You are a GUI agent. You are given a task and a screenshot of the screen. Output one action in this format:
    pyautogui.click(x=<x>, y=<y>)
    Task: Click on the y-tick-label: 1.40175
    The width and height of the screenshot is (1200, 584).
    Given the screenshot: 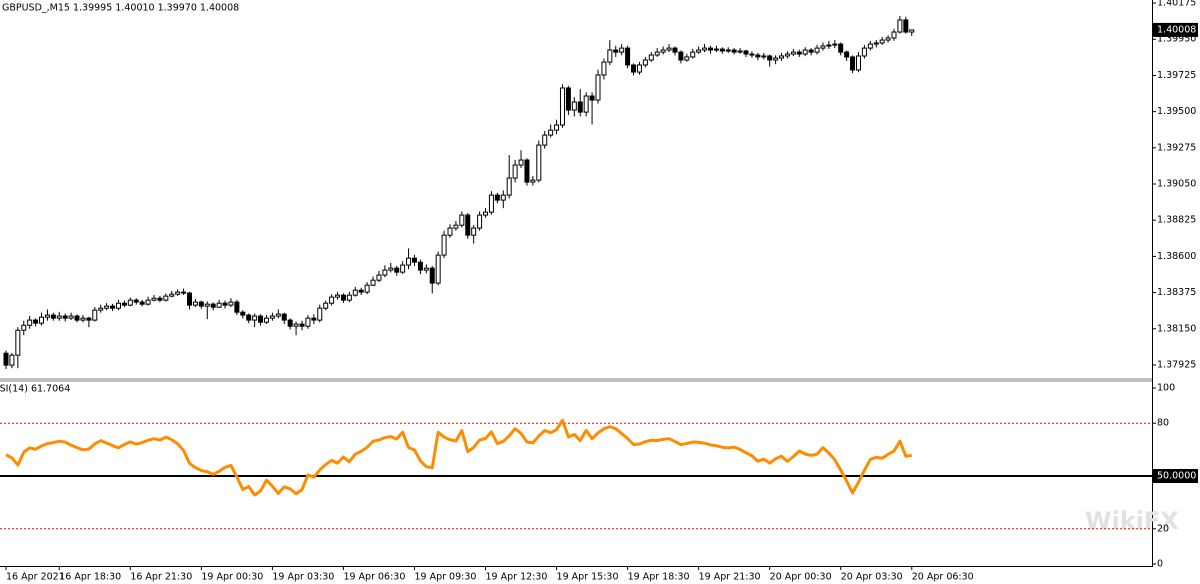 What is the action you would take?
    pyautogui.click(x=1176, y=4)
    